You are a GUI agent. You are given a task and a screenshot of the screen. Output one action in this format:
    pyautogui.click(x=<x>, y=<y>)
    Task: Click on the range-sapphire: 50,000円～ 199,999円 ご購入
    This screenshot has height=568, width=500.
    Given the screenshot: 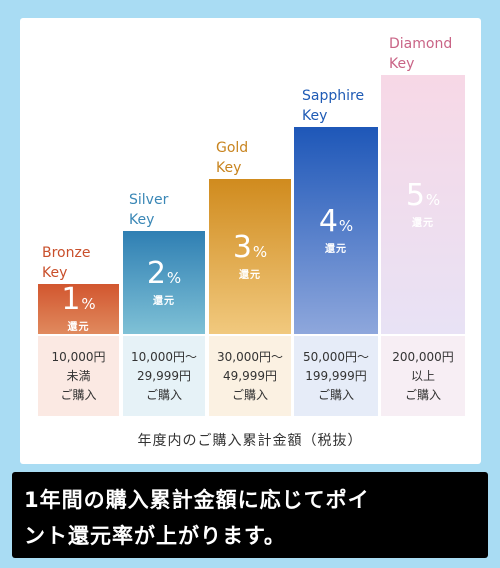 What is the action you would take?
    pyautogui.click(x=336, y=376)
    